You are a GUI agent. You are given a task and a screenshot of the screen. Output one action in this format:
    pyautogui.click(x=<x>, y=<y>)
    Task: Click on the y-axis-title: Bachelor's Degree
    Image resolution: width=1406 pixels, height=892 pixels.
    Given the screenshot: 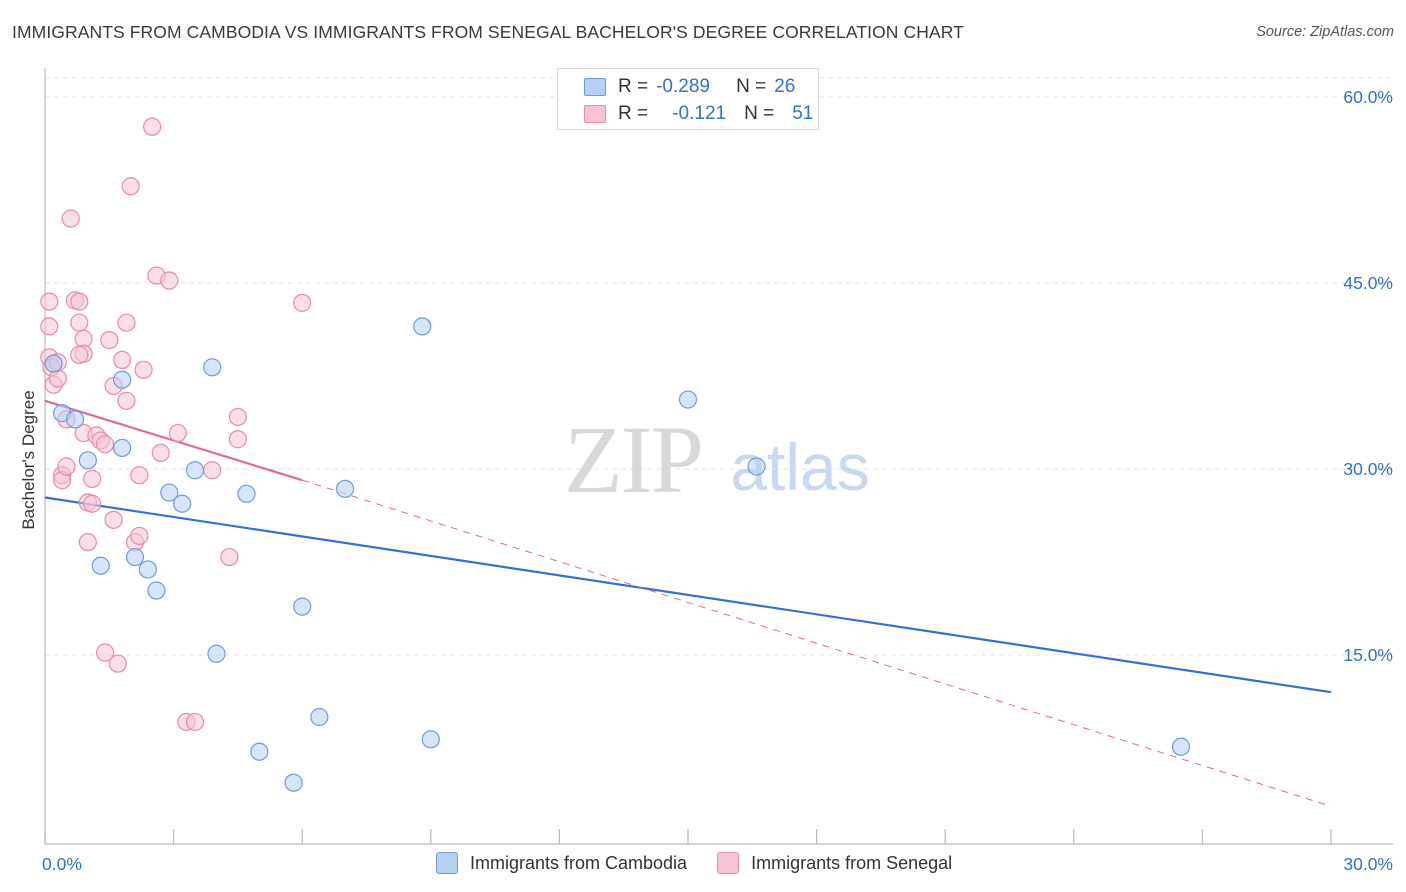 What is the action you would take?
    pyautogui.click(x=28, y=459)
    